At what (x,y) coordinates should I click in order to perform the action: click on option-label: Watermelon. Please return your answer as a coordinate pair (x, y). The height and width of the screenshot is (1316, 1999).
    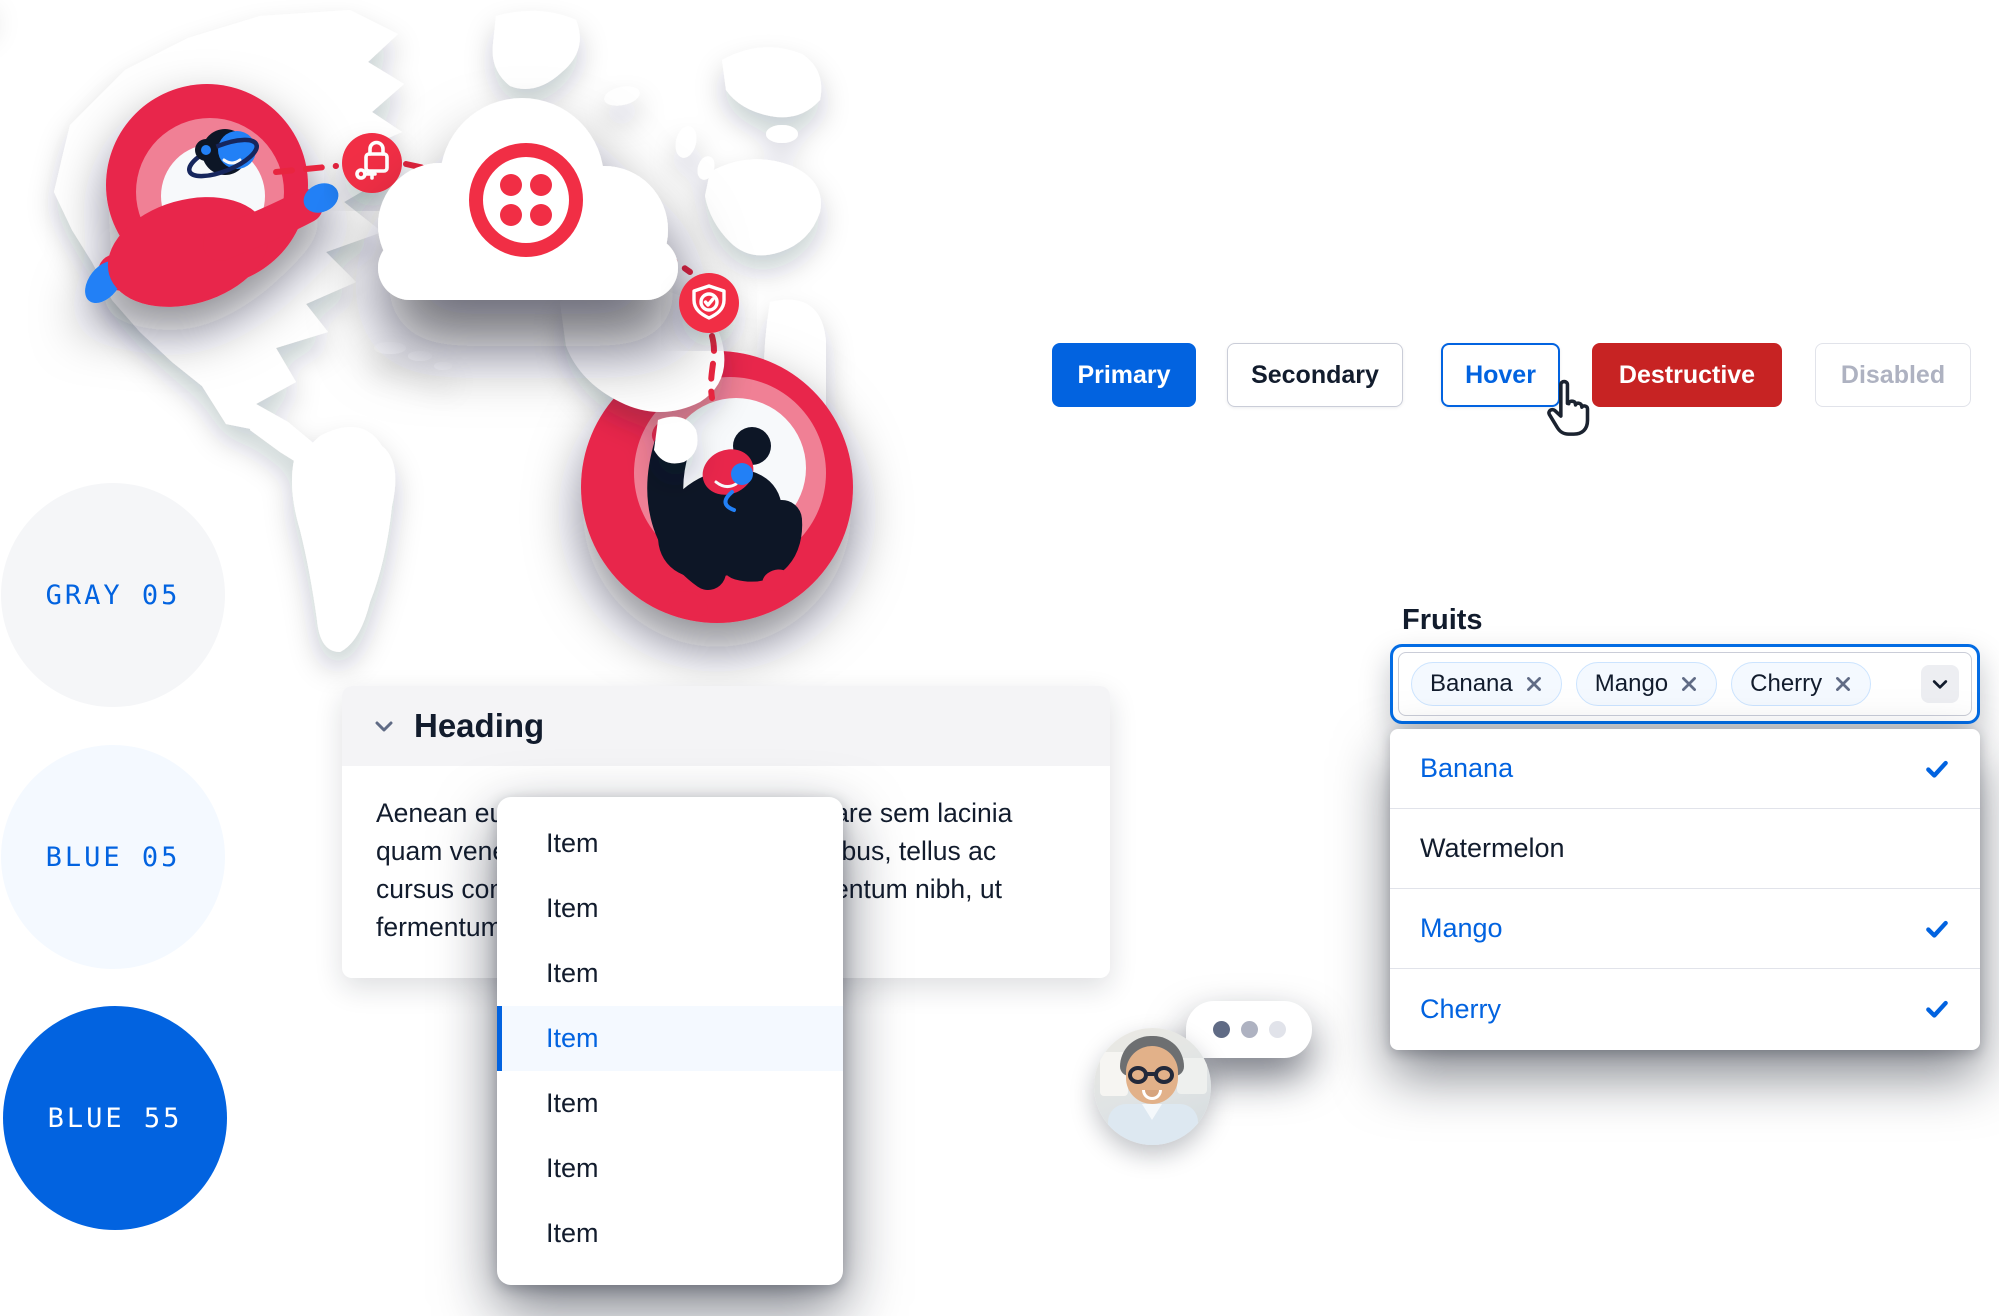
    Looking at the image, I should click on (1492, 848).